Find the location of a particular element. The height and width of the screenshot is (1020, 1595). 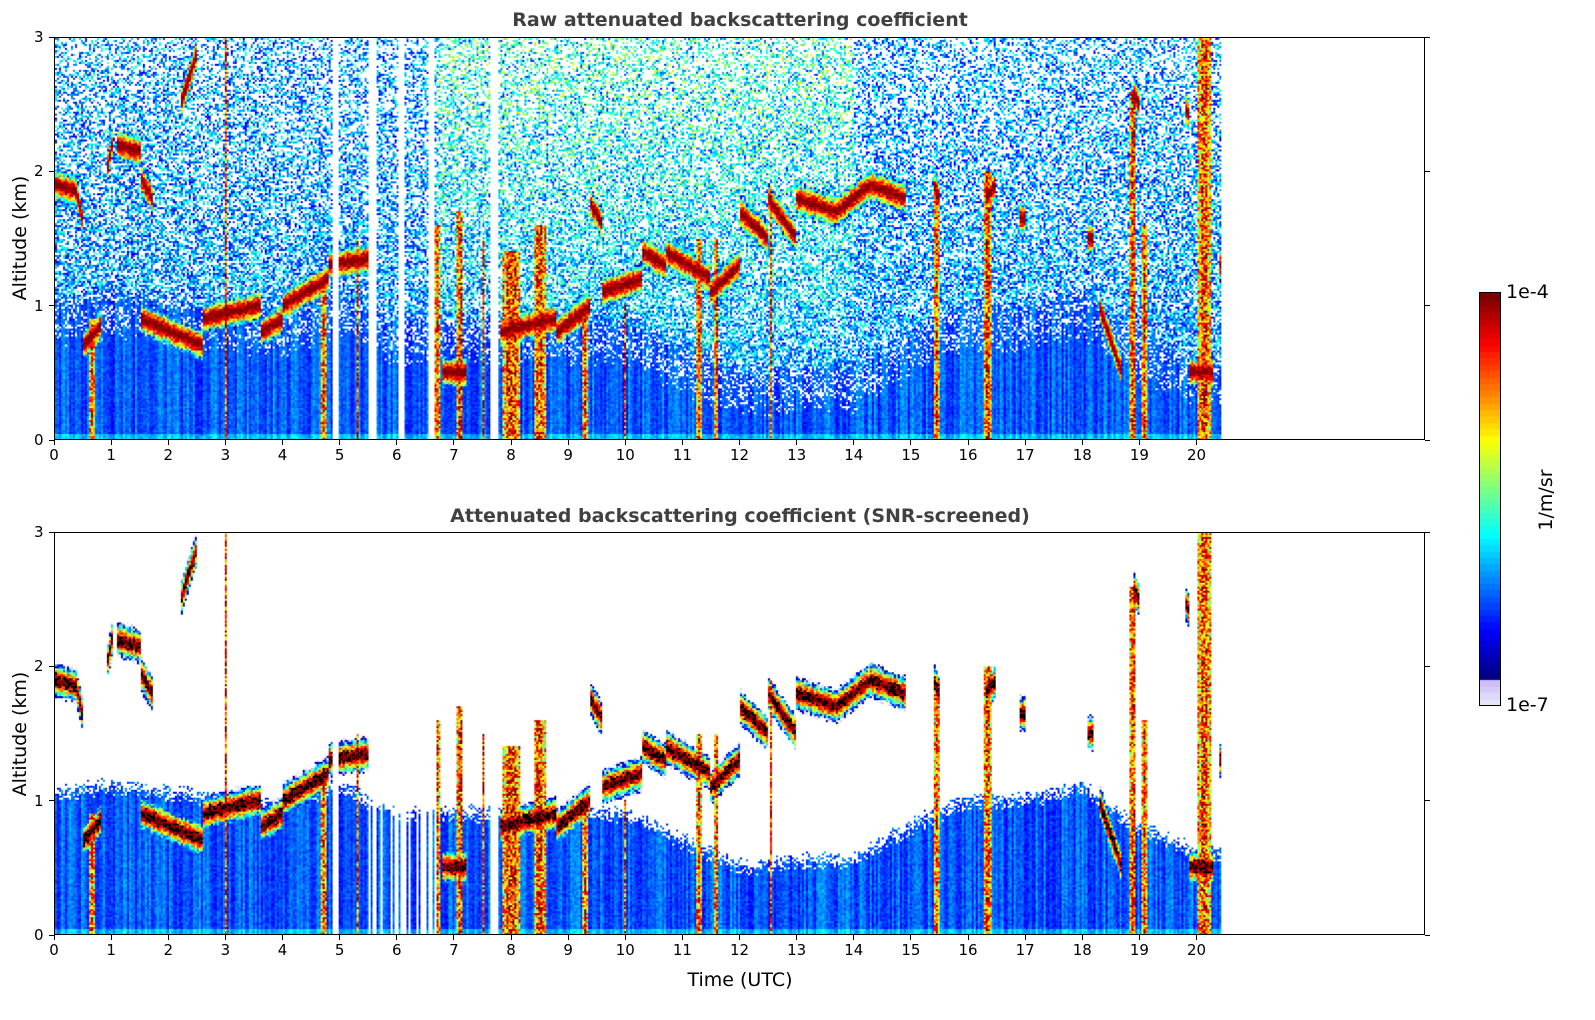

x-tick-label: 19 is located at coordinates (1139, 950).